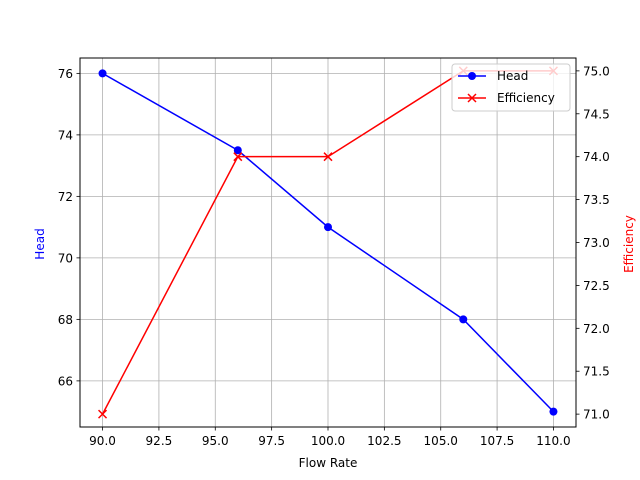 This screenshot has width=640, height=480. I want to click on right-y-tick-label: 73.5, so click(596, 200).